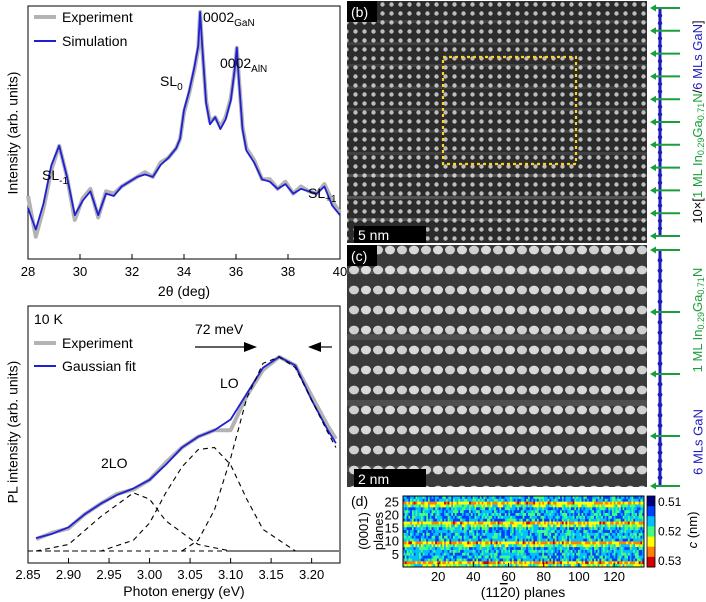 The width and height of the screenshot is (706, 602). Describe the element at coordinates (651, 542) in the screenshot. I see `colorbar-segment` at that location.